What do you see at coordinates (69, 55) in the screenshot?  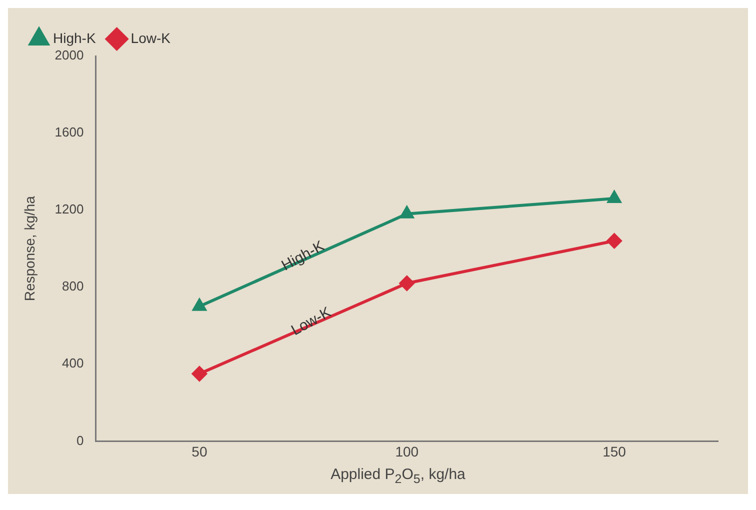 I see `y-tick-label: 2000` at bounding box center [69, 55].